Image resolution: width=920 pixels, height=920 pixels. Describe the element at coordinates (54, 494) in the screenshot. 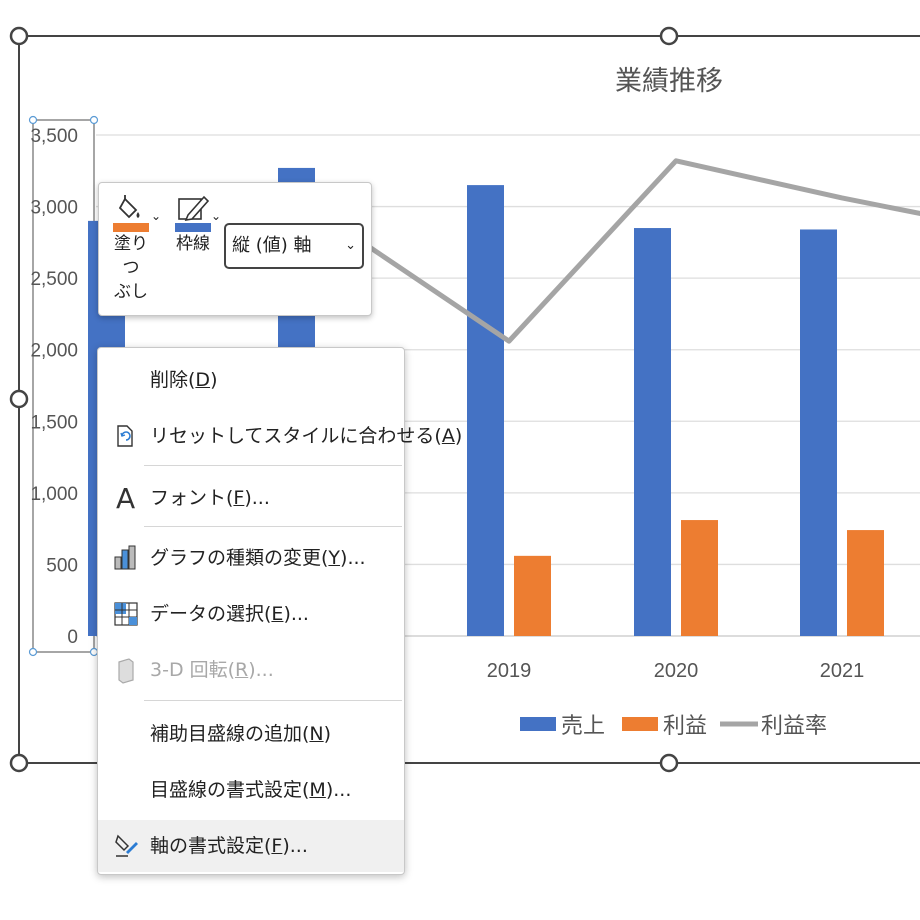

I see `y-tick-label: 1,000` at that location.